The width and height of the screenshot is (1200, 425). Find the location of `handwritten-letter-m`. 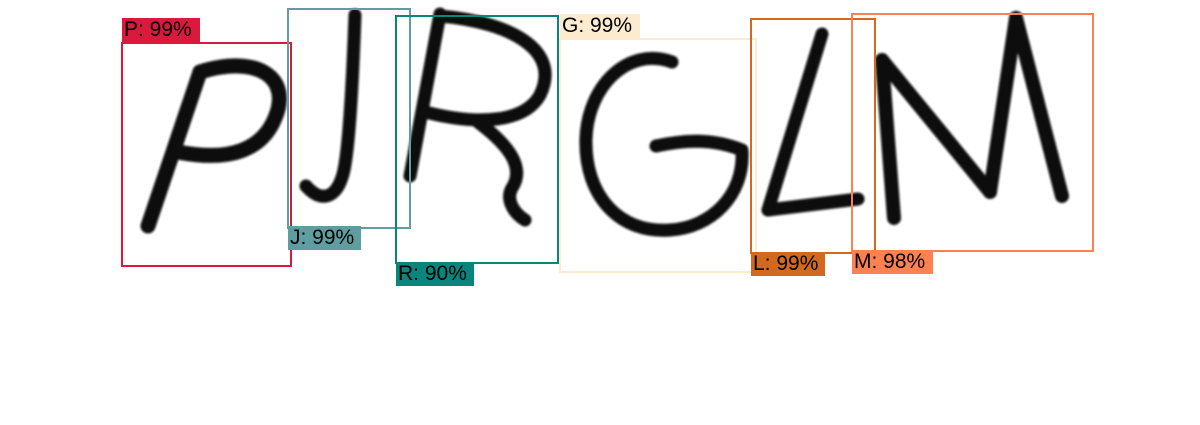

handwritten-letter-m is located at coordinates (972, 118).